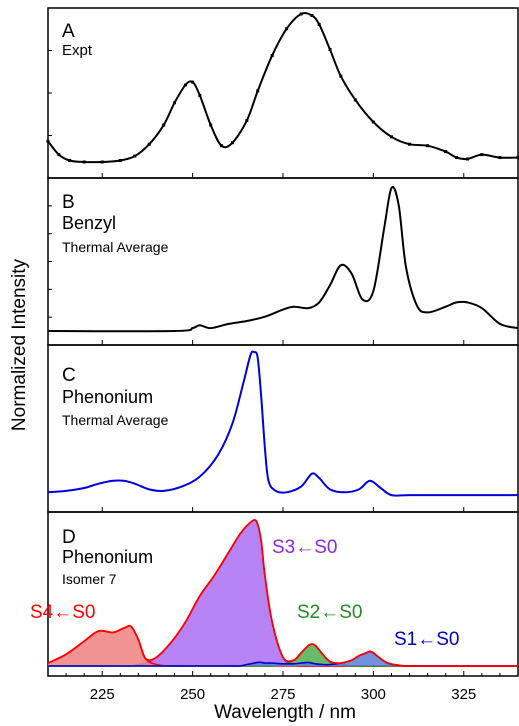 This screenshot has height=726, width=519. Describe the element at coordinates (115, 420) in the screenshot. I see `panel-c-sublabel: Thermal Average` at that location.